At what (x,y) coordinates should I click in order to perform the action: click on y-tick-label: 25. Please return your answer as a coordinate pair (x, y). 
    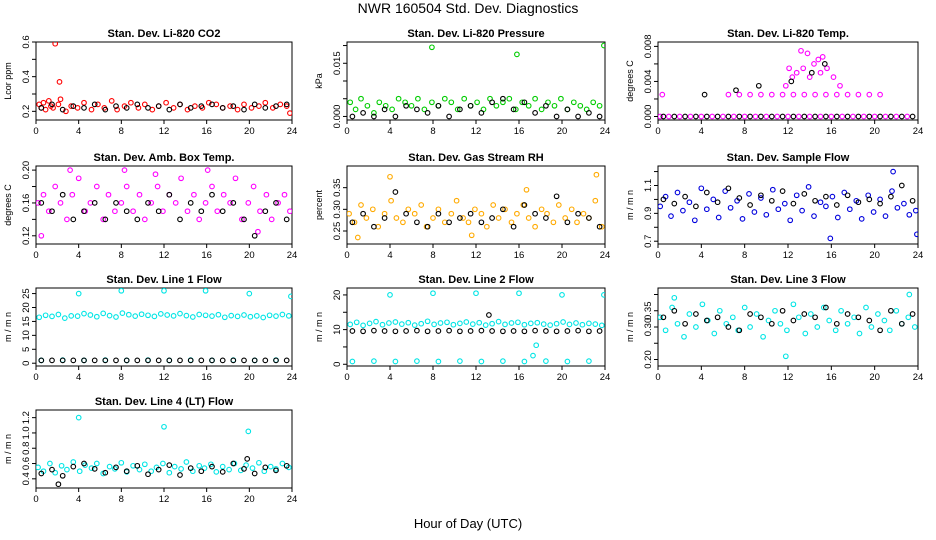
    Looking at the image, I should click on (26, 293).